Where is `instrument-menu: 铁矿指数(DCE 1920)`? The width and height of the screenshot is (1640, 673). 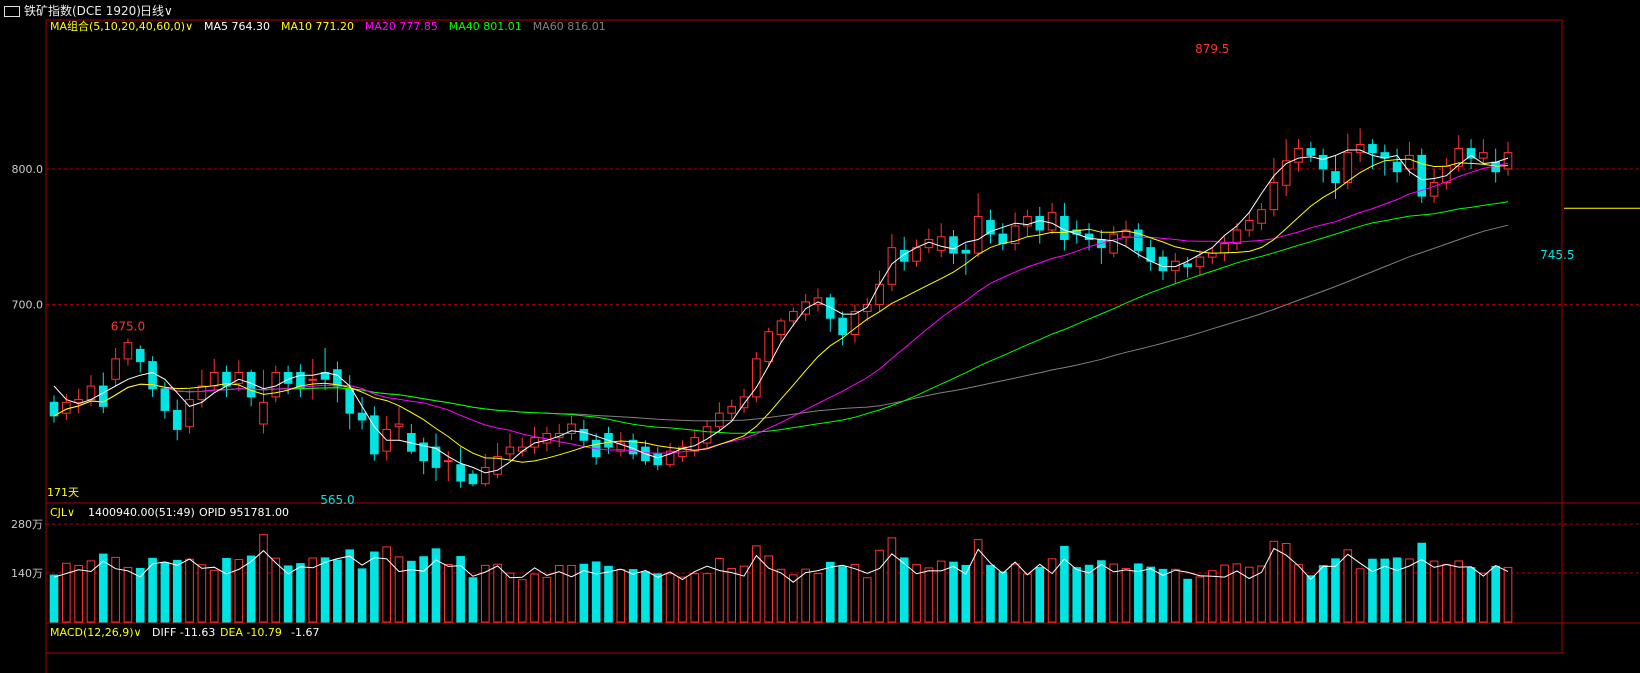
instrument-menu: 铁矿指数(DCE 1920) is located at coordinates (72, 10).